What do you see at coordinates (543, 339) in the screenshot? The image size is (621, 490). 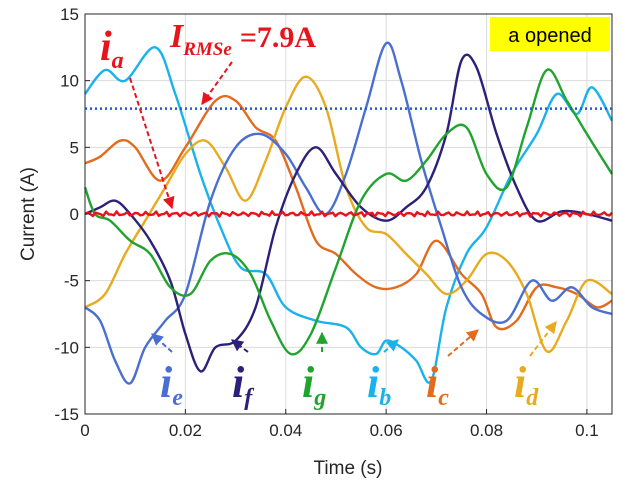 I see `series-arrow-d` at bounding box center [543, 339].